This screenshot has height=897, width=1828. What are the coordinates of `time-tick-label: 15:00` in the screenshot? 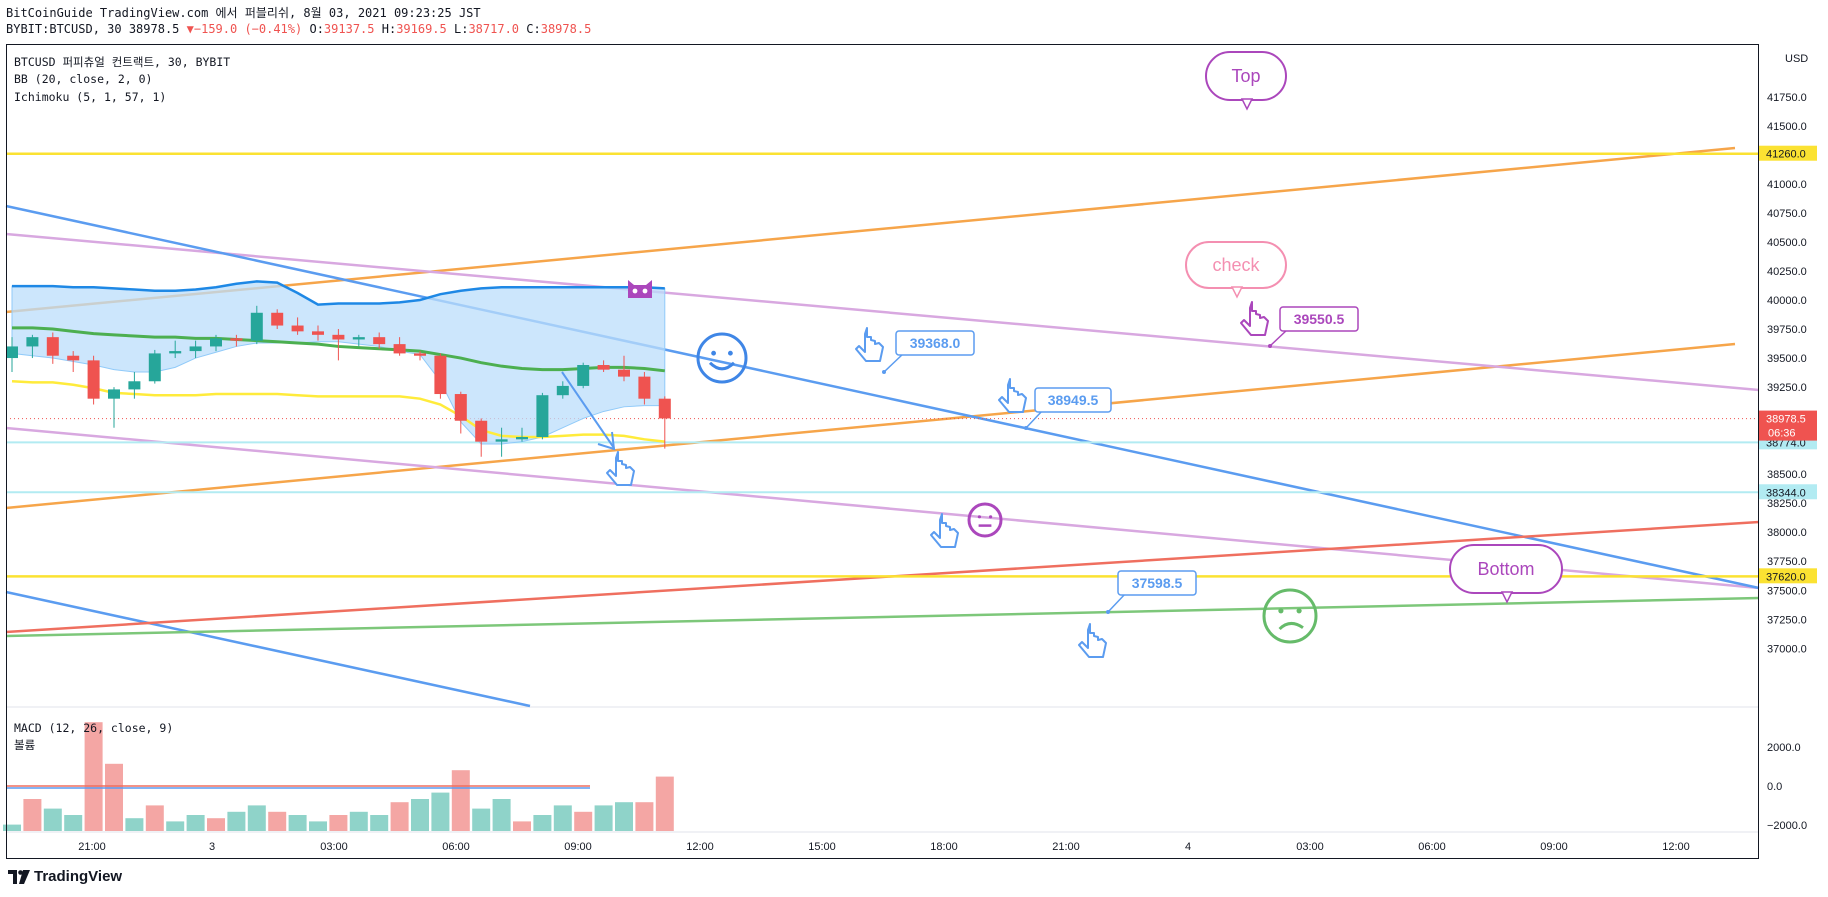 It's located at (822, 847).